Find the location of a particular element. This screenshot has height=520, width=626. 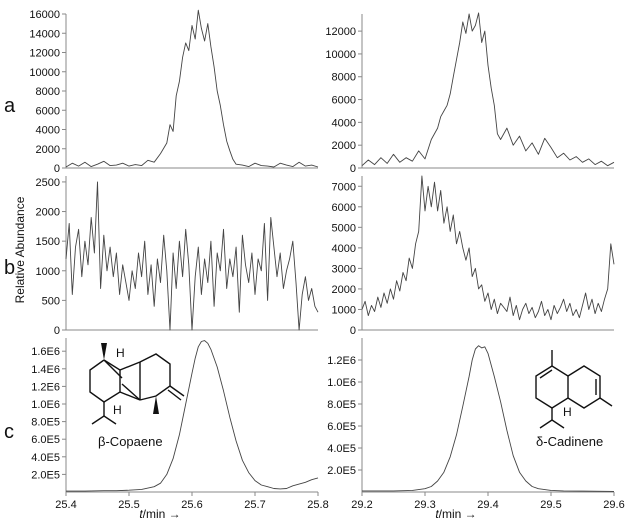

x-axis-label-rest: /min → is located at coordinates (162, 513).